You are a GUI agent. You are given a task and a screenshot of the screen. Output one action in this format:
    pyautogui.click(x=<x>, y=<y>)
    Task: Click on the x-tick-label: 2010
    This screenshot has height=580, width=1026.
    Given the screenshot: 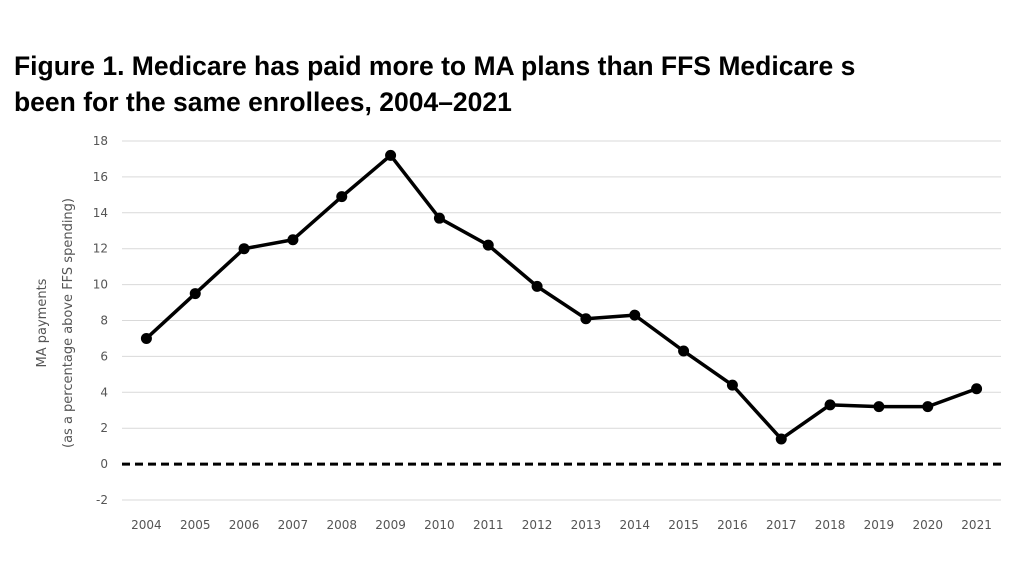 What is the action you would take?
    pyautogui.click(x=439, y=525)
    